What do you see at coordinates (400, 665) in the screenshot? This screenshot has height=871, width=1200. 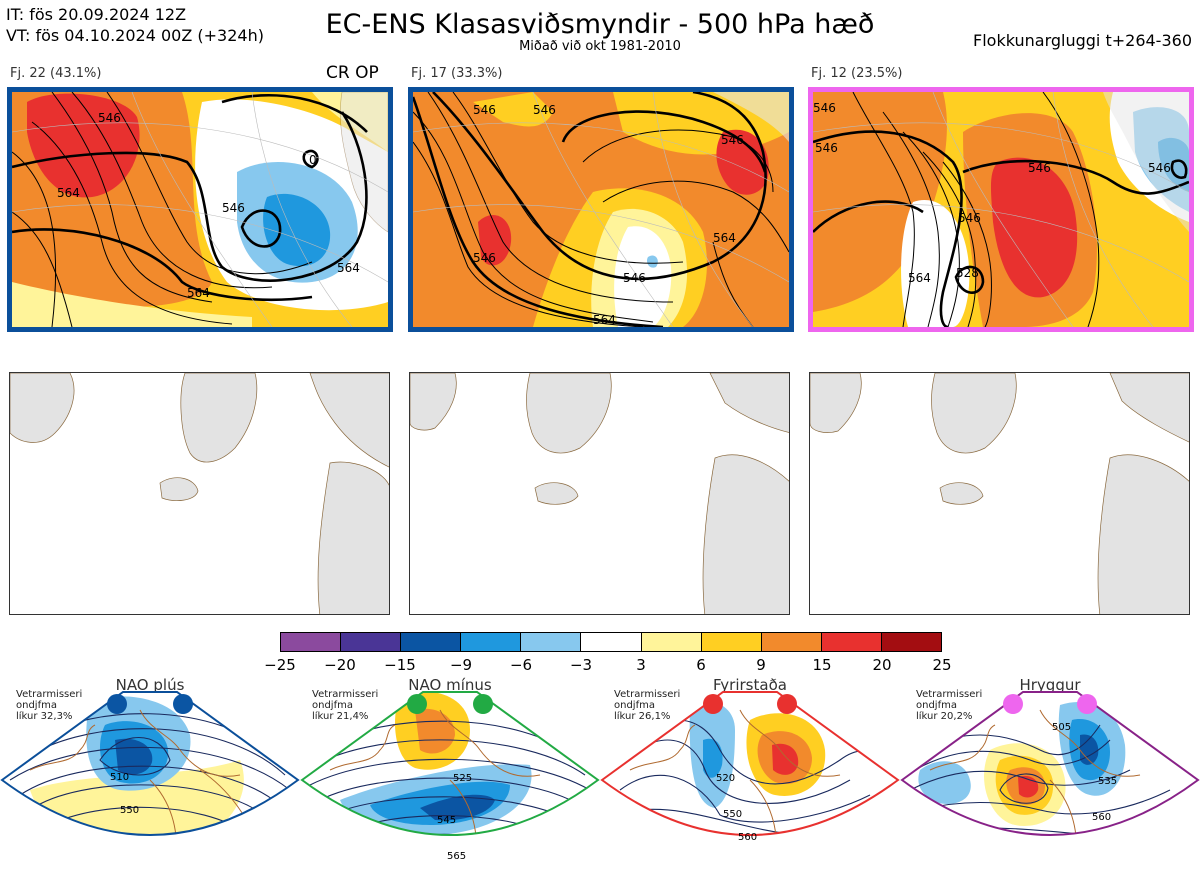 I see `colorbar-tick: −15` at bounding box center [400, 665].